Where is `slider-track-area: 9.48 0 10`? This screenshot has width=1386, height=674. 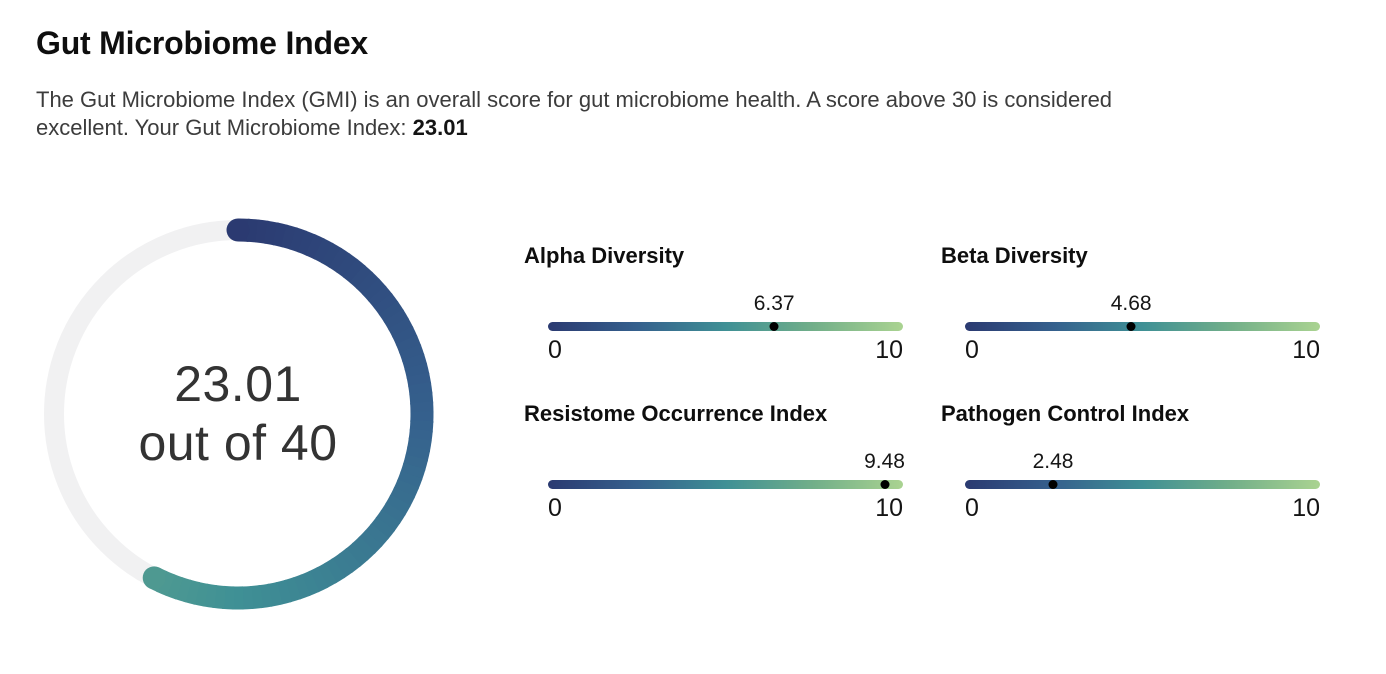
slider-track-area: 9.48 0 10 is located at coordinates (726, 486).